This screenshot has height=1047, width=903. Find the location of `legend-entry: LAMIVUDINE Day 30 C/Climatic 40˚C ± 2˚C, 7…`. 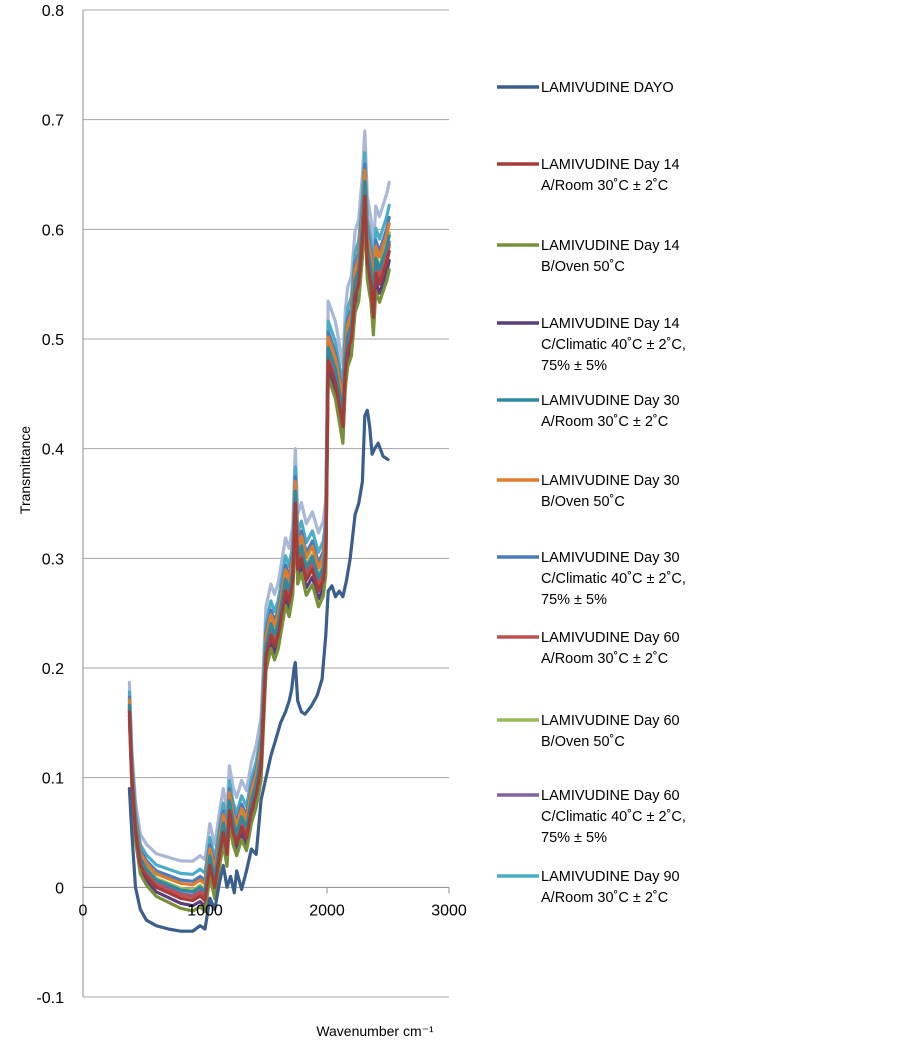

legend-entry: LAMIVUDINE Day 30 C/Climatic 40˚C ± 2˚C, 7… is located at coordinates (591, 579).